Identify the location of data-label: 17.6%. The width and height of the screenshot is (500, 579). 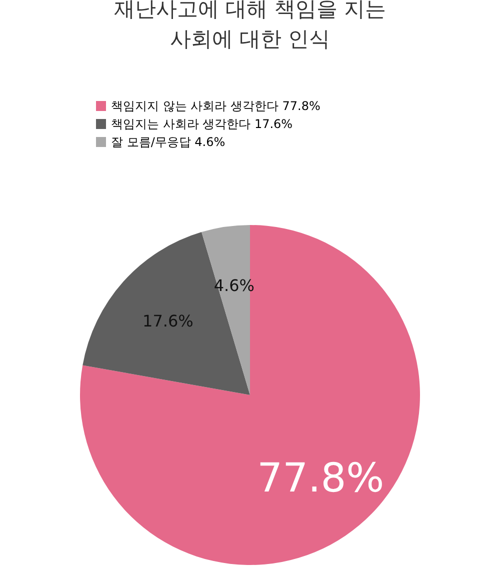
(168, 321).